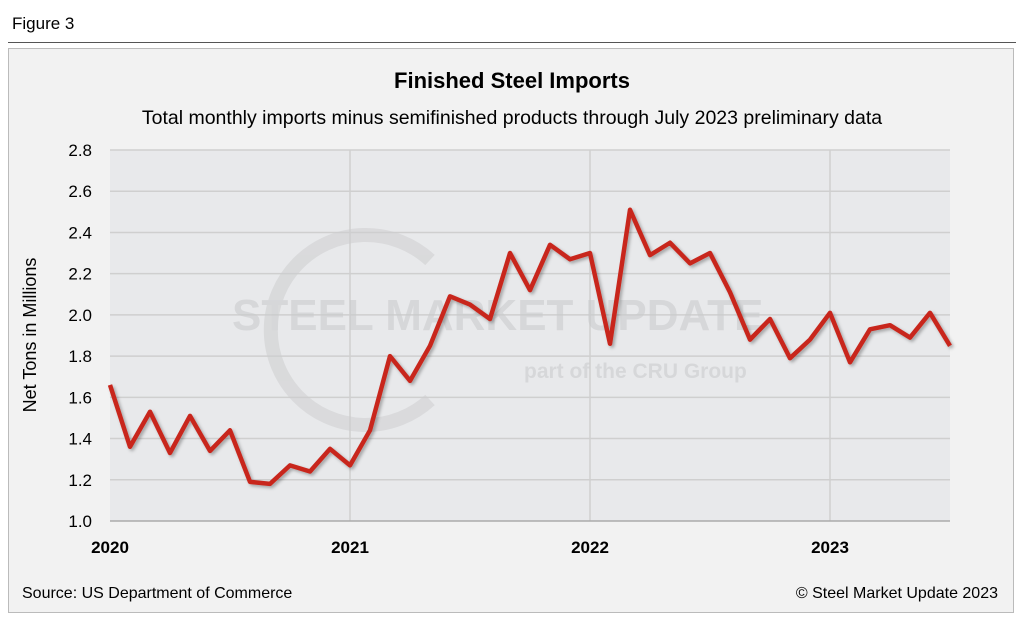 This screenshot has width=1024, height=626. I want to click on divider, so click(512, 42).